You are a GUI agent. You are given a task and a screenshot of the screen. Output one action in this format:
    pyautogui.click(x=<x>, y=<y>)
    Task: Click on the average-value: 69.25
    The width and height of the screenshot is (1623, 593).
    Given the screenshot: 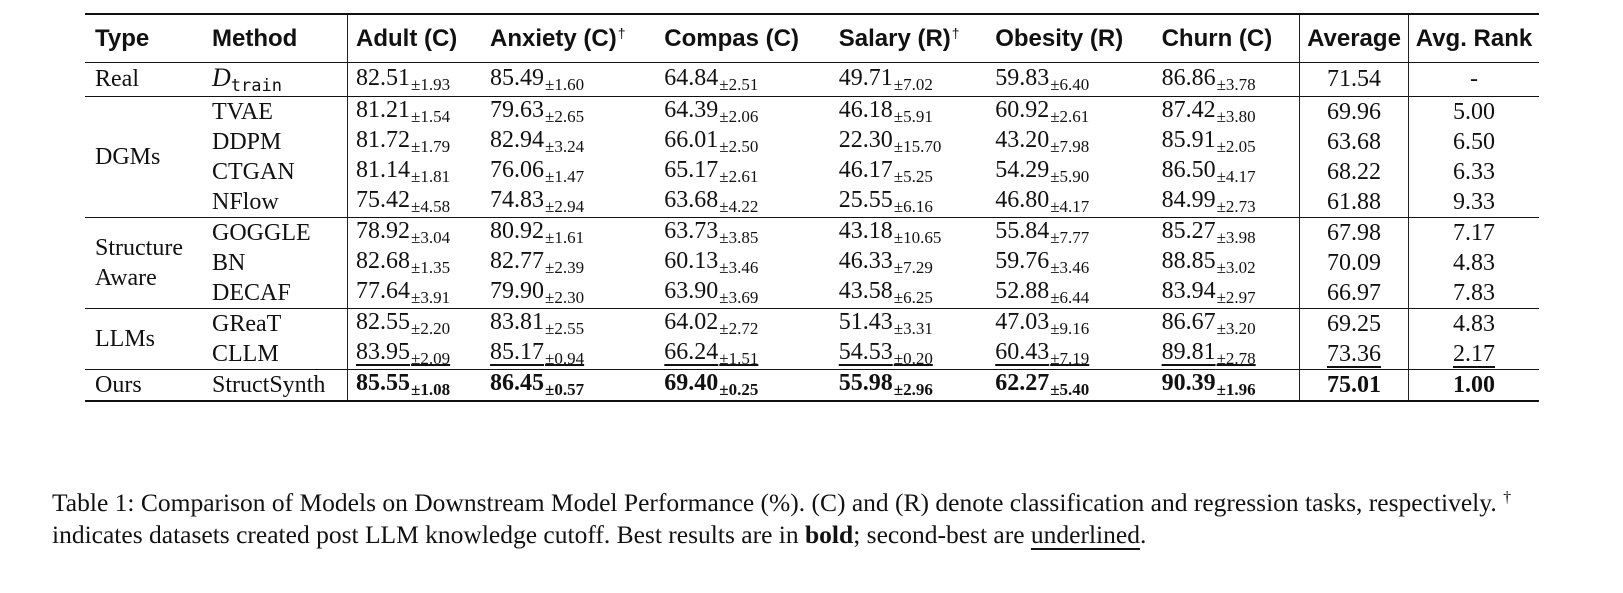 What is the action you would take?
    pyautogui.click(x=1354, y=323)
    